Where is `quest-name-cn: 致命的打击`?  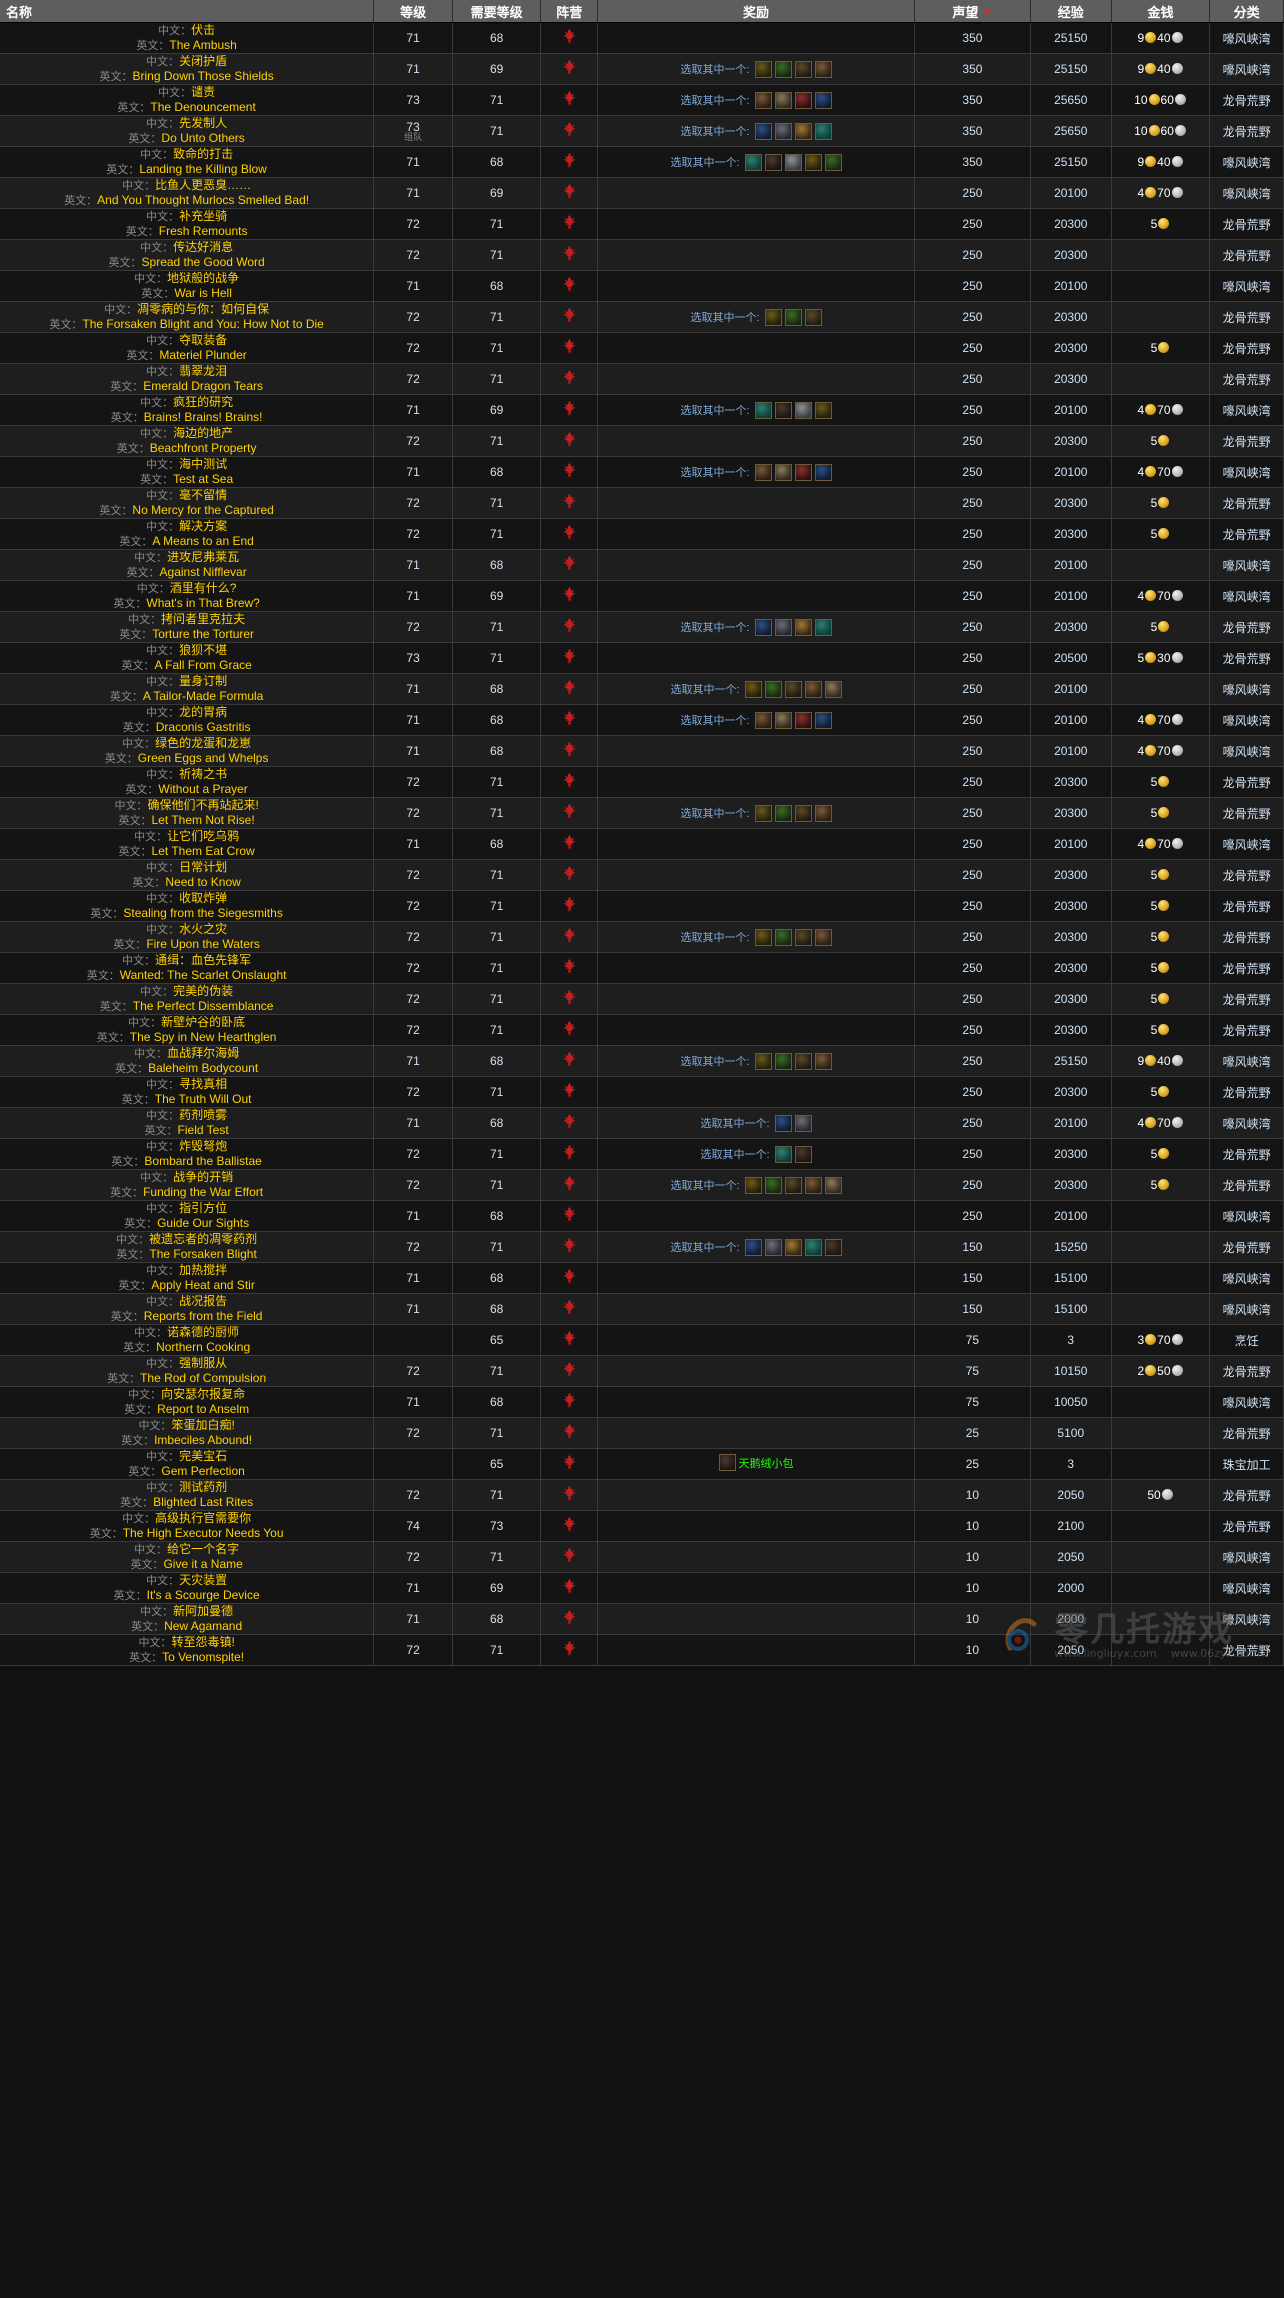
quest-name-cn: 致命的打击 is located at coordinates (203, 154).